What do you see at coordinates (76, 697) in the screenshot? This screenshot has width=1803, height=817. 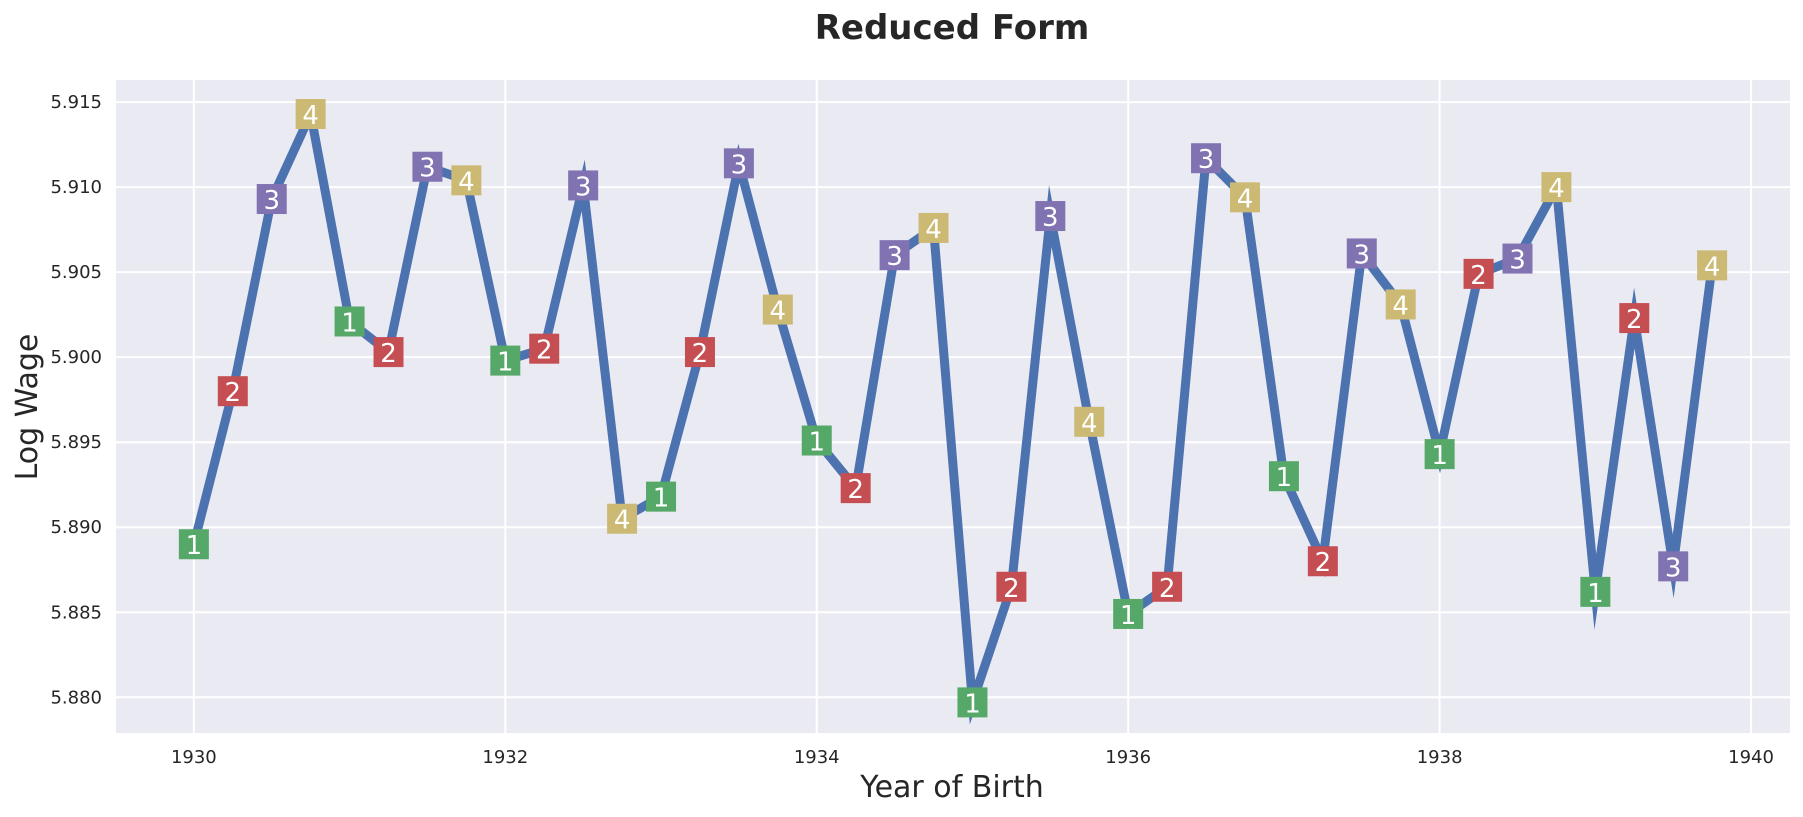 I see `y-tick-label: 5.880` at bounding box center [76, 697].